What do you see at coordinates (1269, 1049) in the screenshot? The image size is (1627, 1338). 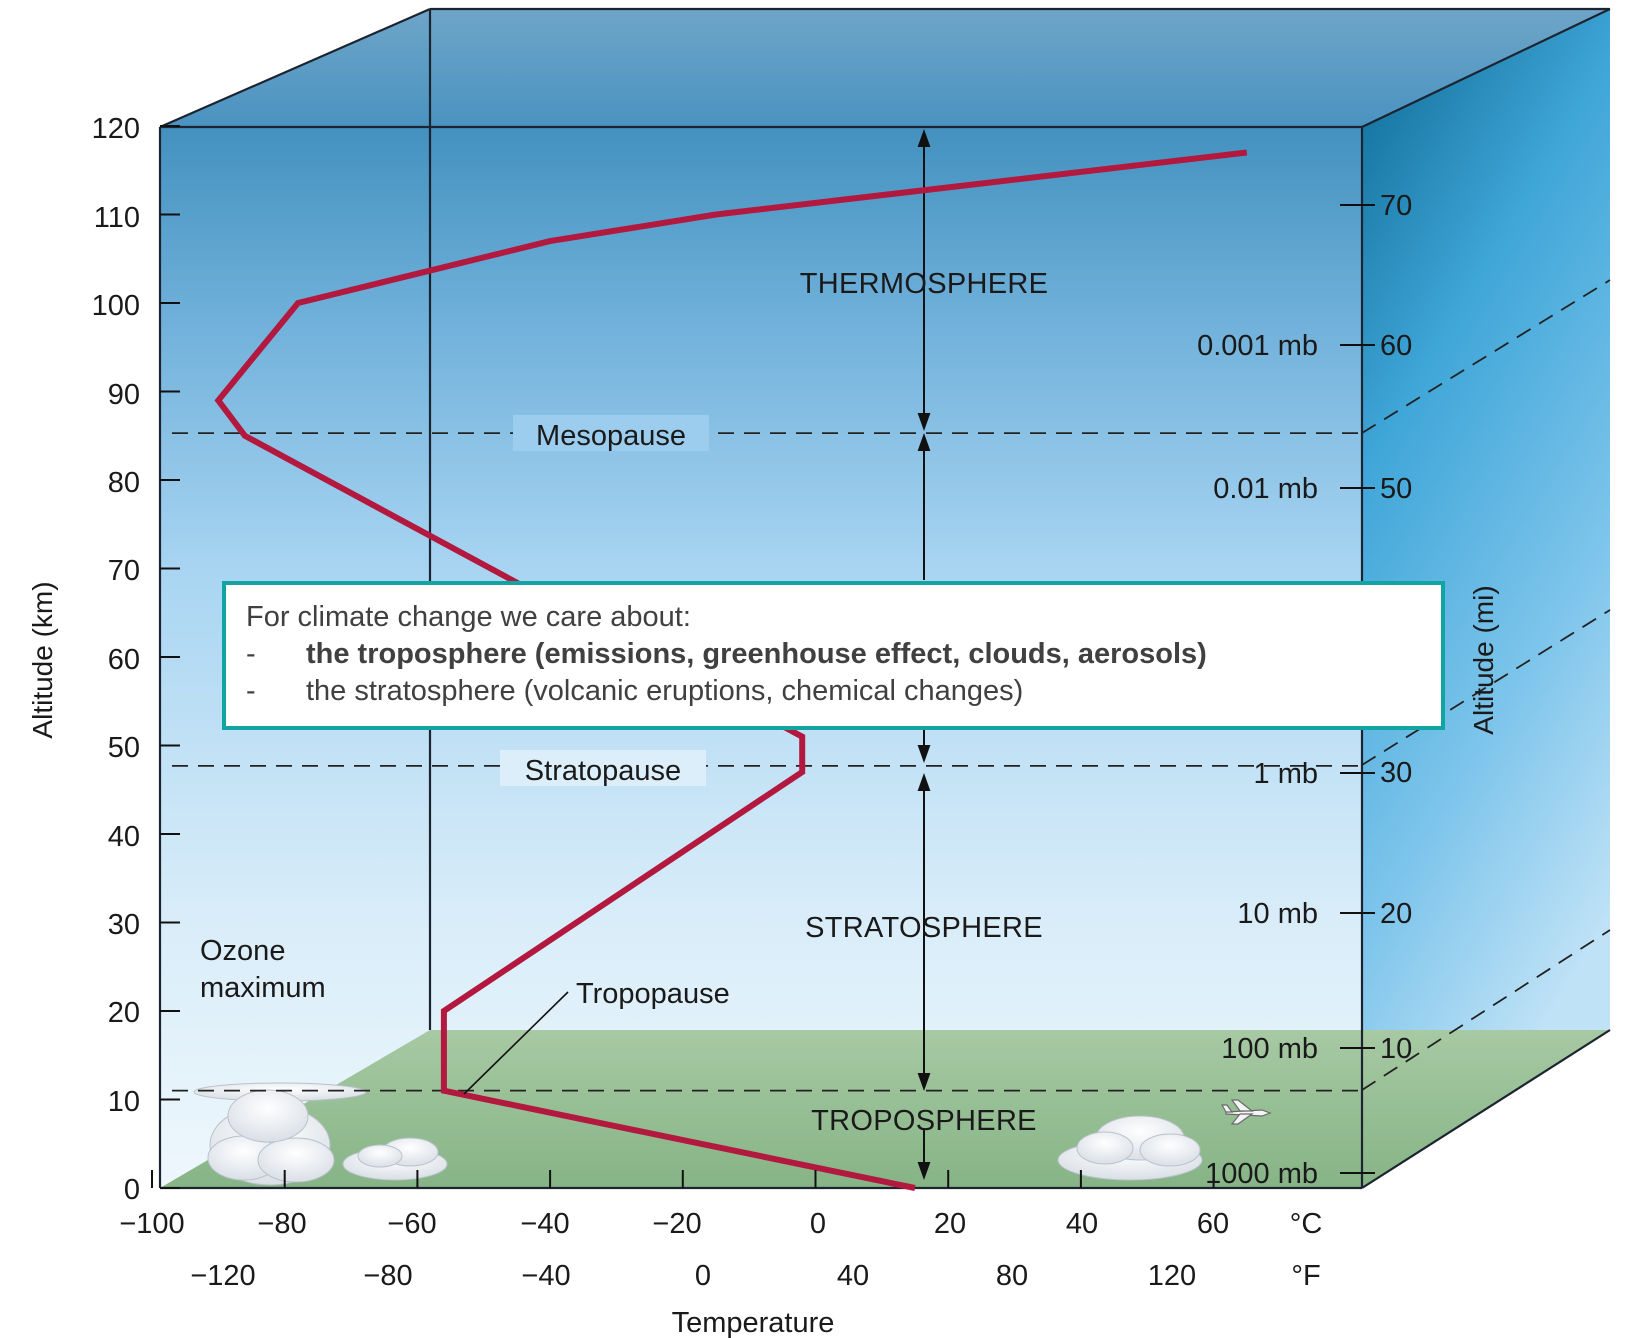 I see `pressure-100mb: 100 mb` at bounding box center [1269, 1049].